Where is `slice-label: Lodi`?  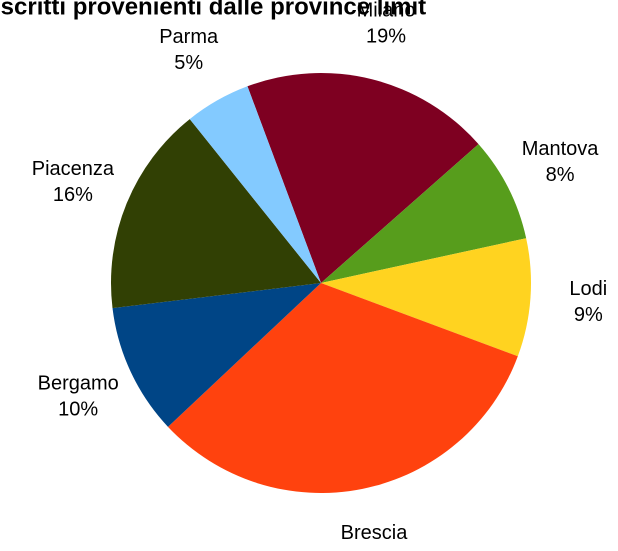
slice-label: Lodi is located at coordinates (588, 289).